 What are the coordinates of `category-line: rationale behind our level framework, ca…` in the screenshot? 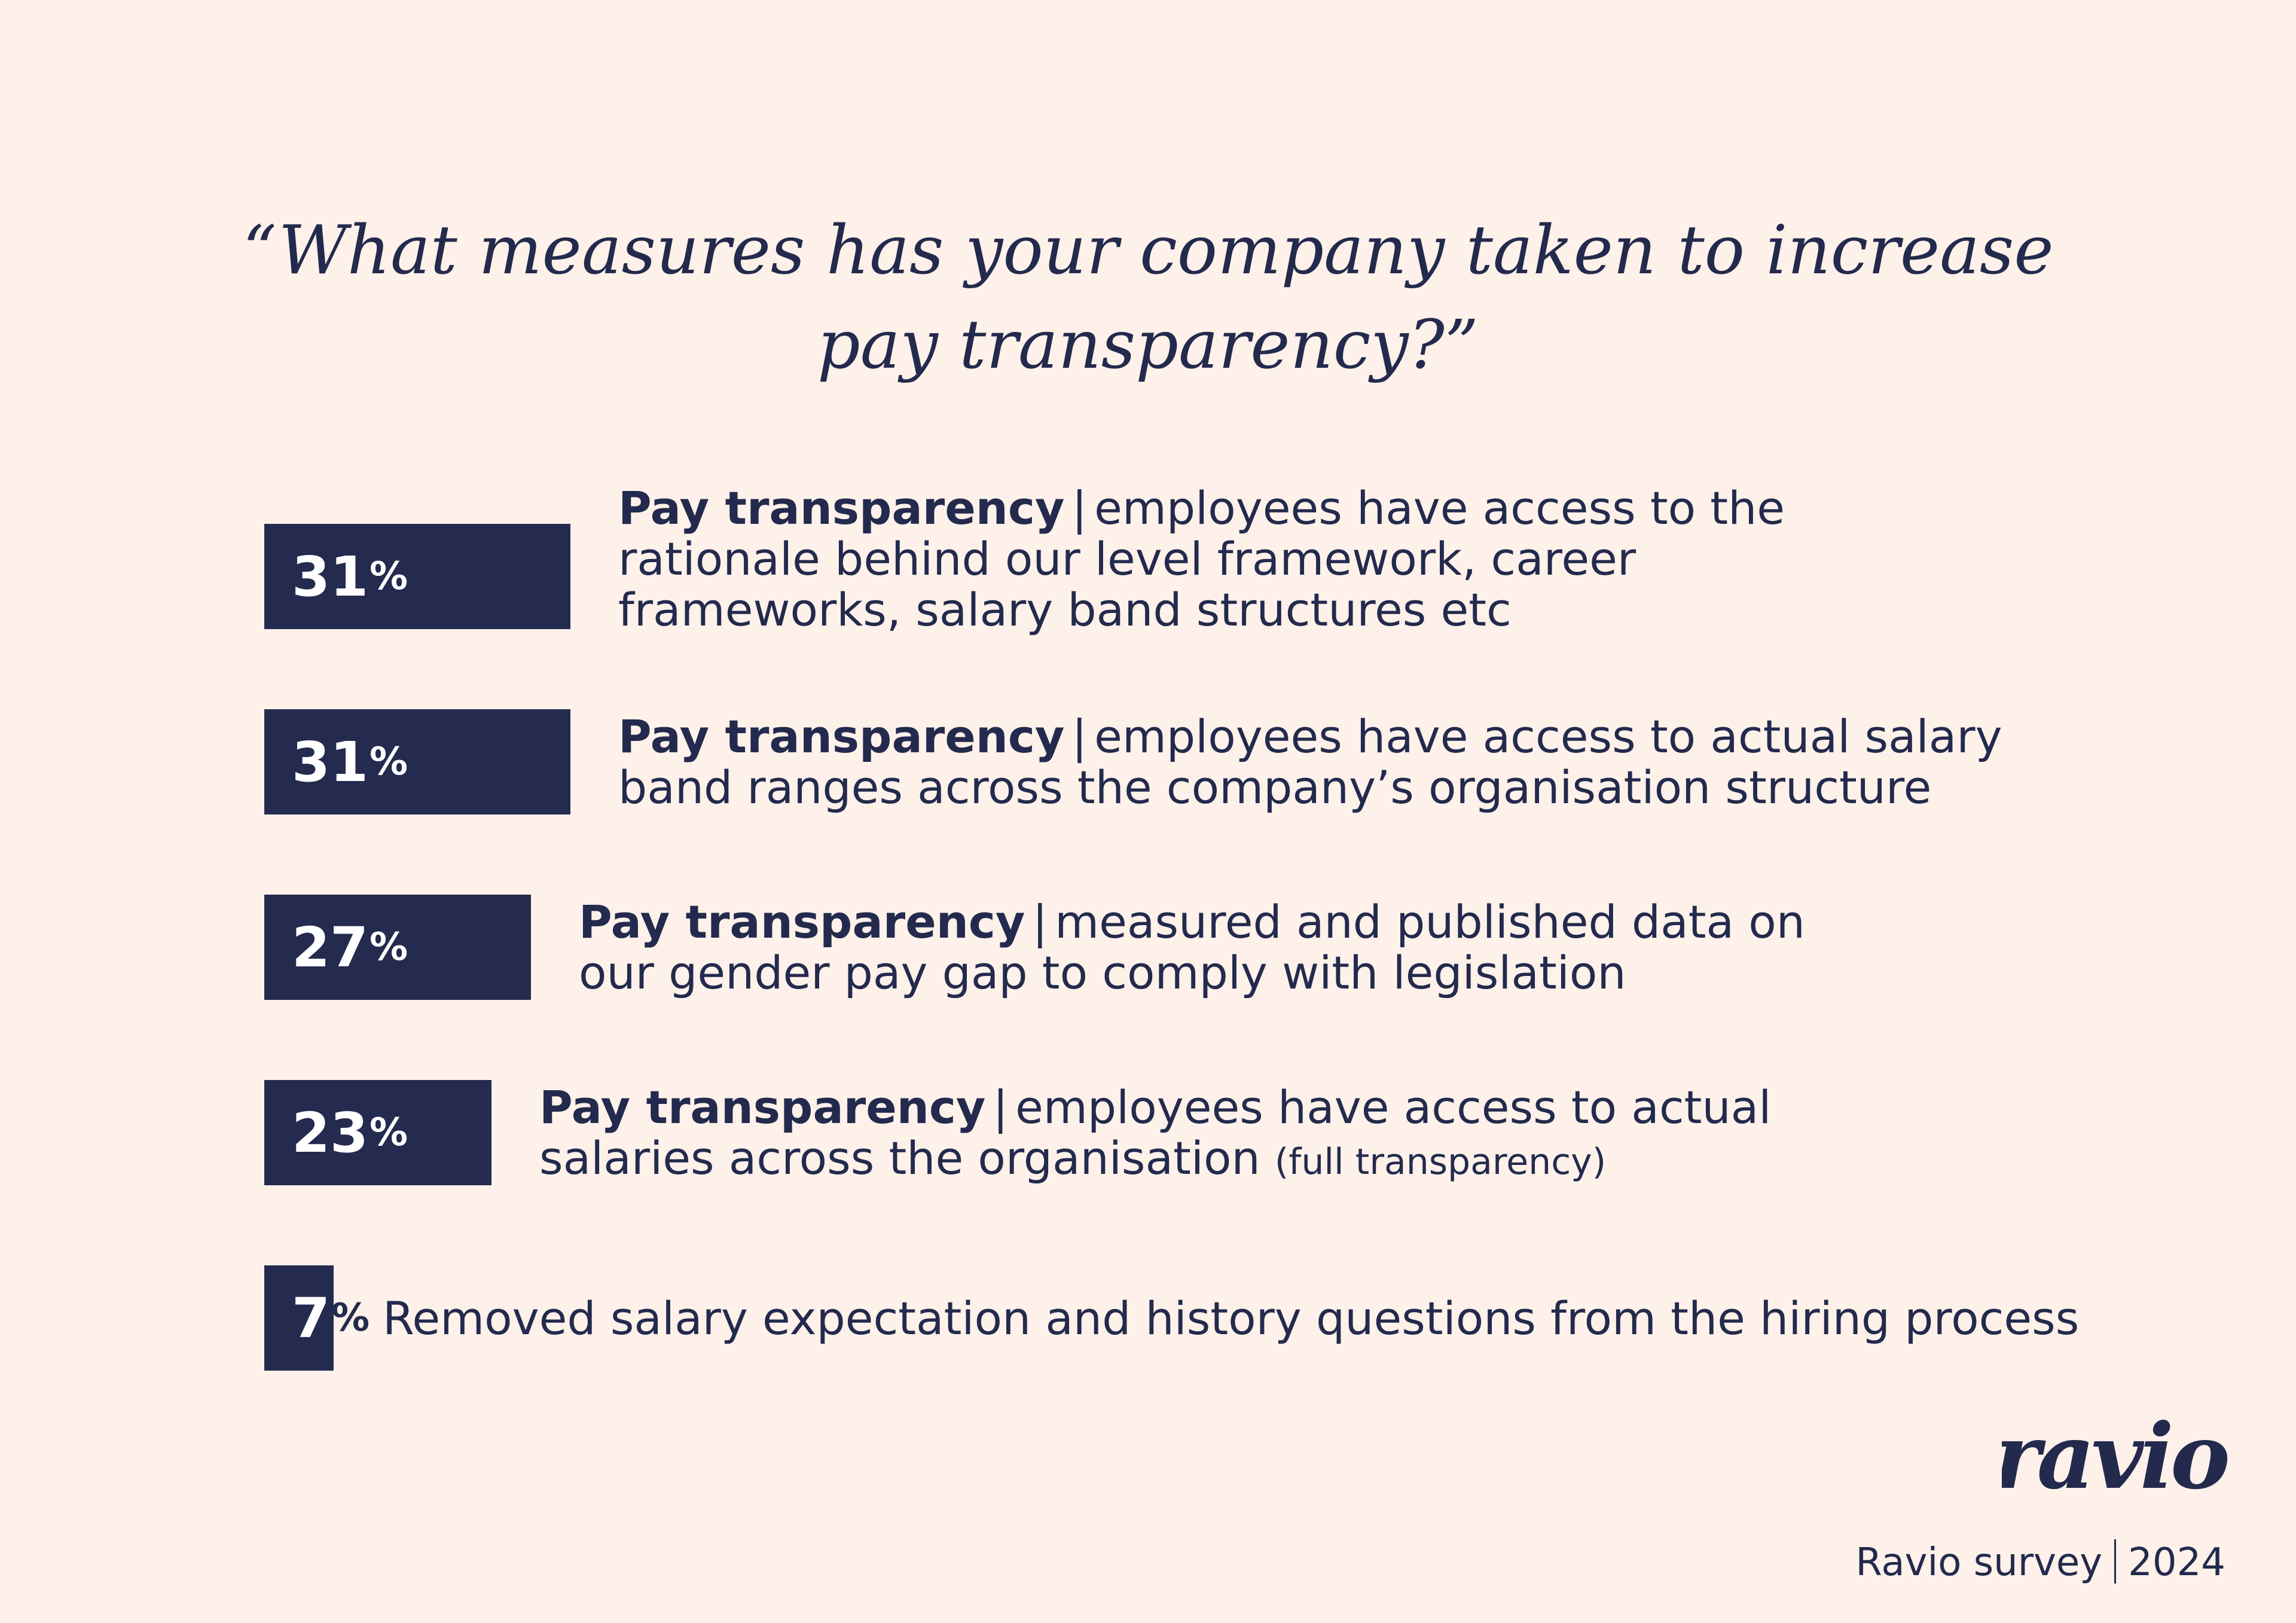 It's located at (1127, 558).